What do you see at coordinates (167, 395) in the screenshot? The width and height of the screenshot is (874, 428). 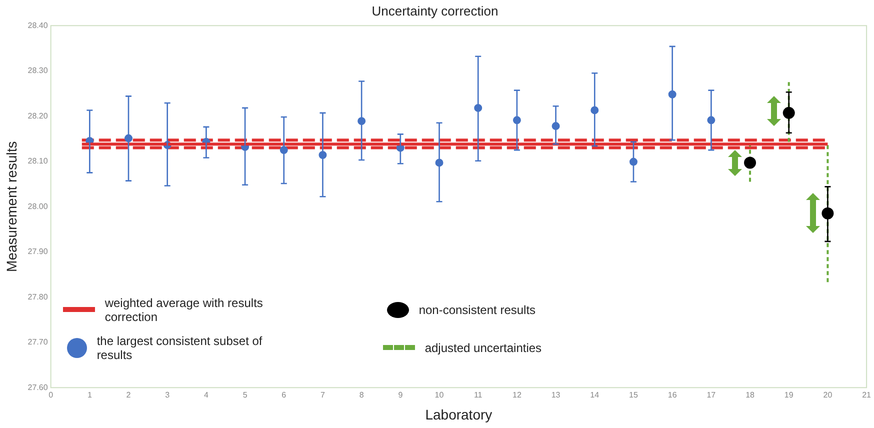 I see `x-tick-label: 3` at bounding box center [167, 395].